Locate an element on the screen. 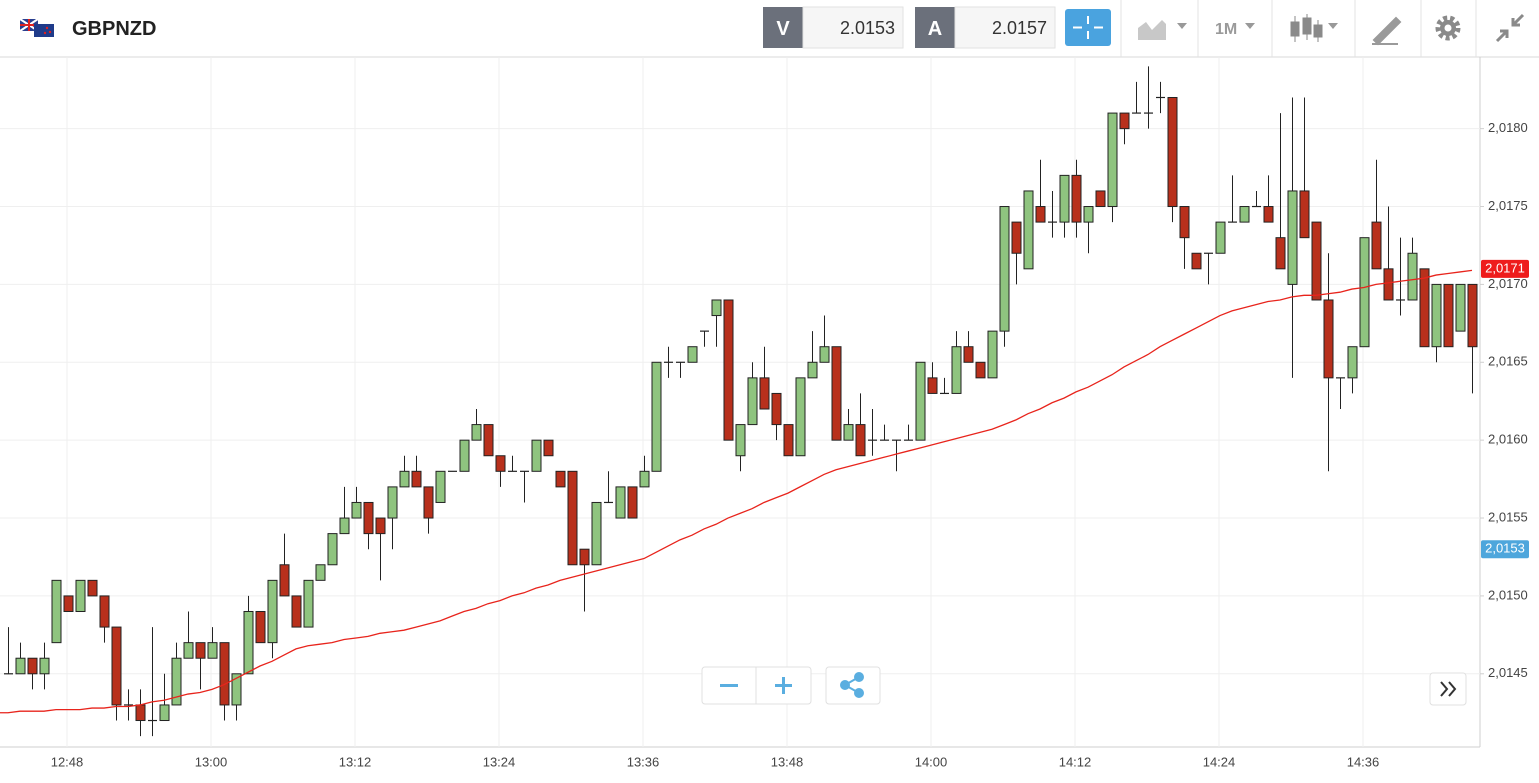 The height and width of the screenshot is (783, 1539). x-tick-label: 13:36 is located at coordinates (643, 761).